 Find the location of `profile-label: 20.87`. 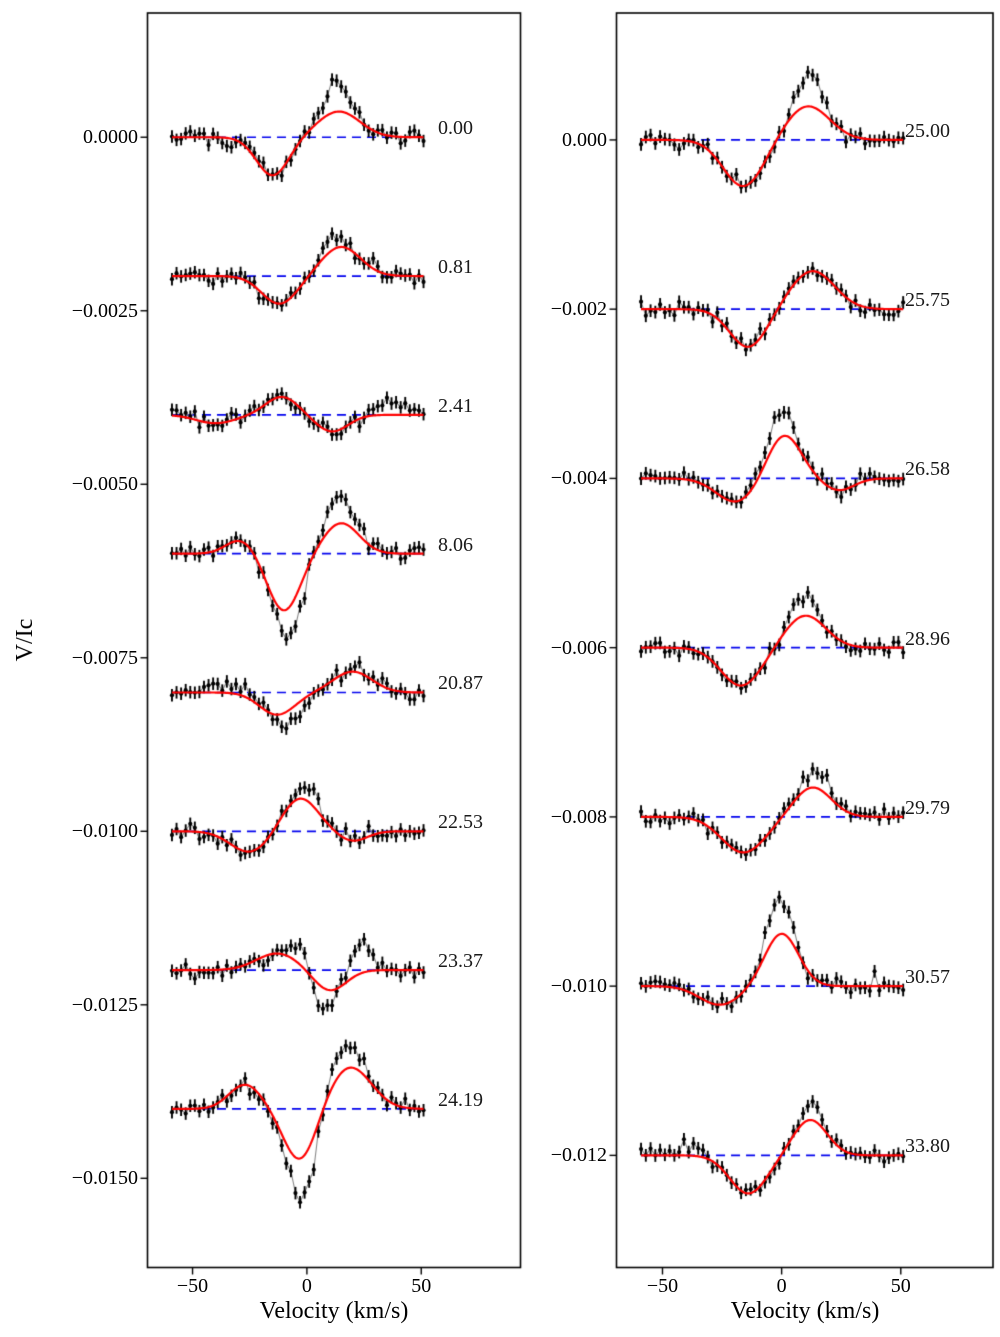

profile-label: 20.87 is located at coordinates (460, 683).